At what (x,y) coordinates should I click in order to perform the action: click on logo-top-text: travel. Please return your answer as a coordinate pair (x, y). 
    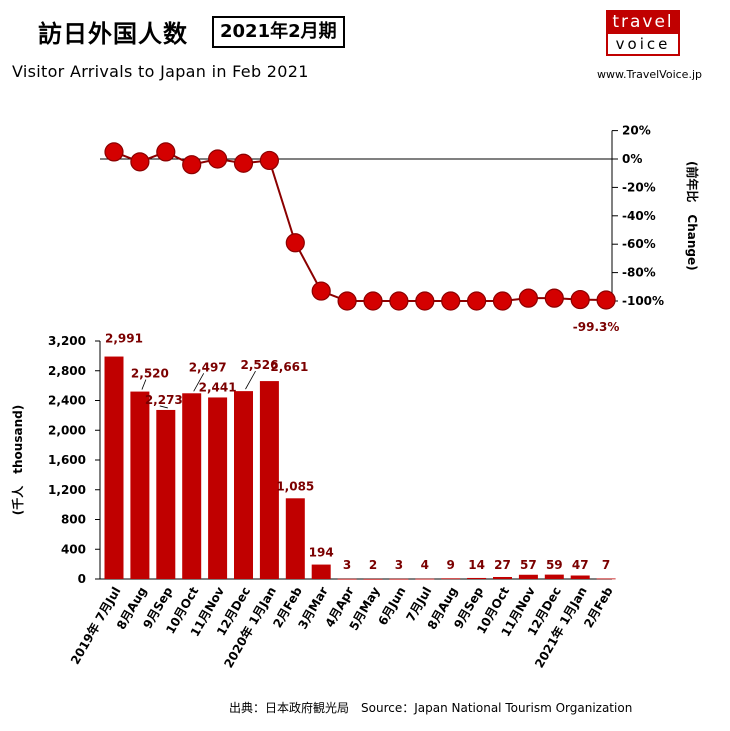
    Looking at the image, I should click on (643, 22).